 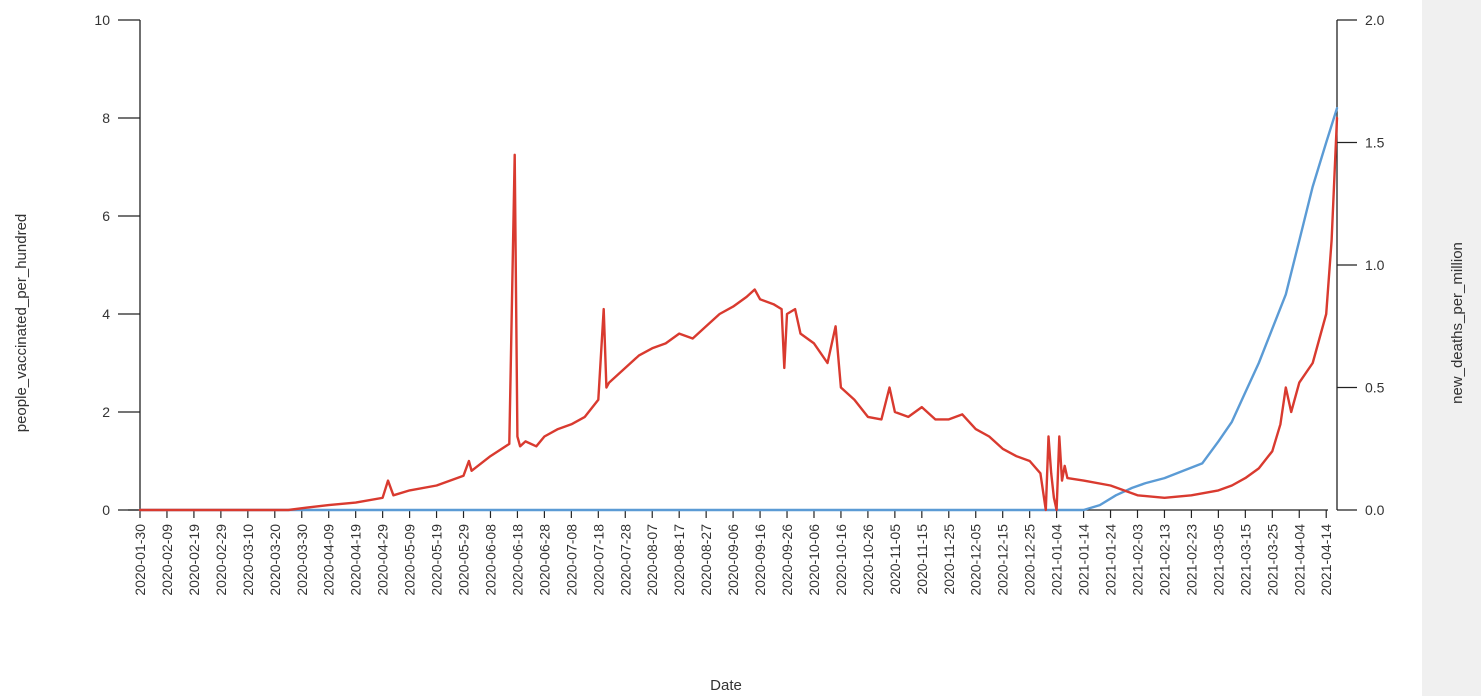 What do you see at coordinates (1326, 560) in the screenshot?
I see `x-tick-label: 2021-04-14` at bounding box center [1326, 560].